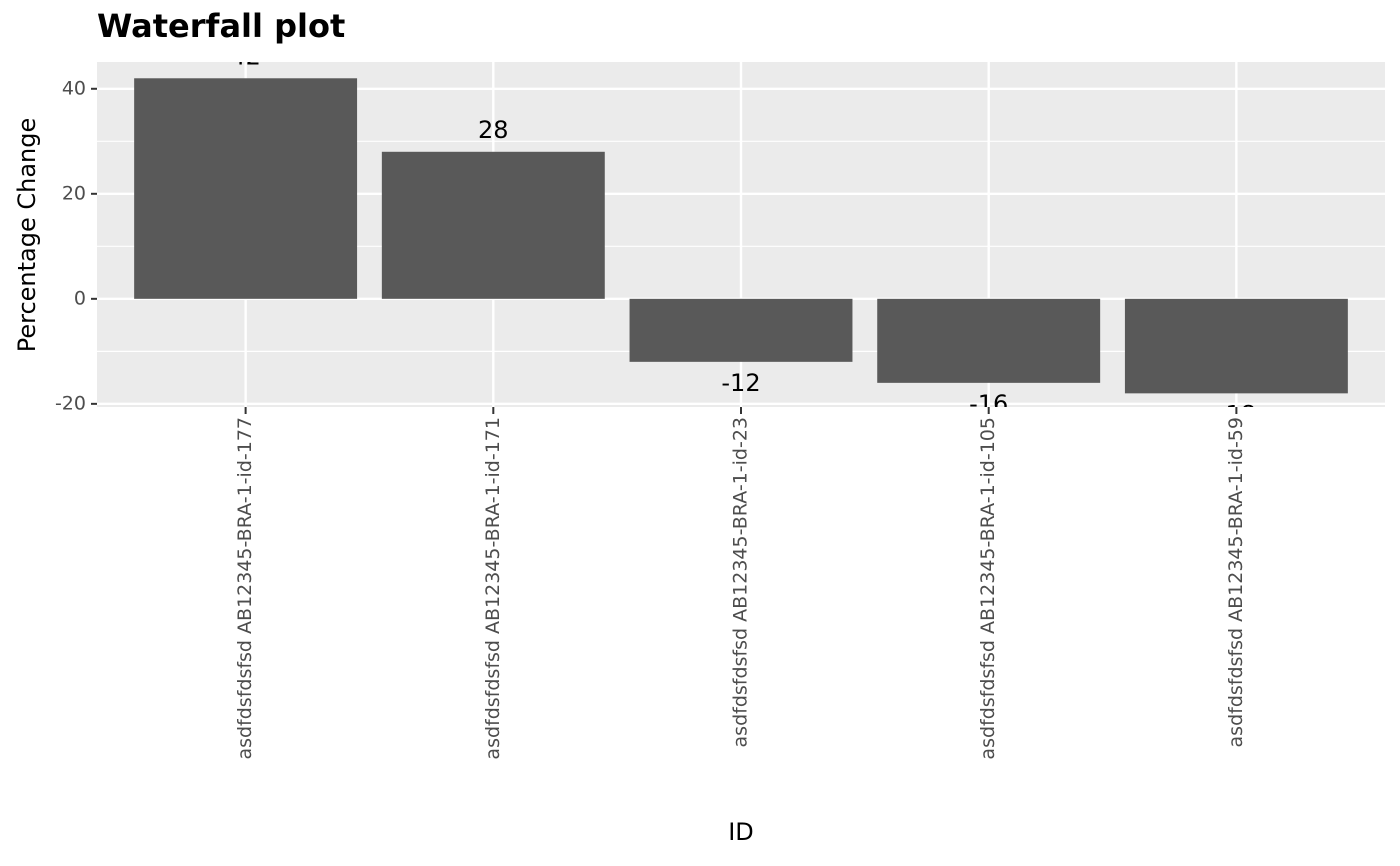  I want to click on x-tick-label: asdfdsfdsfsd AB12345-BRA-1-id-177, so click(245, 588).